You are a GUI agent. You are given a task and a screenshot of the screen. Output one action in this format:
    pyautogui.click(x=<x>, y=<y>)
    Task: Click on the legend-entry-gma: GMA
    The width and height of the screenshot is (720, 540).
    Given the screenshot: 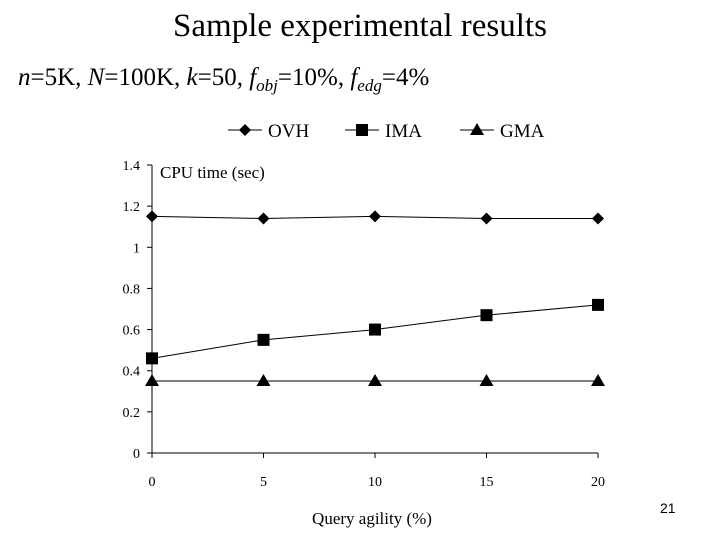 What is the action you would take?
    pyautogui.click(x=502, y=131)
    